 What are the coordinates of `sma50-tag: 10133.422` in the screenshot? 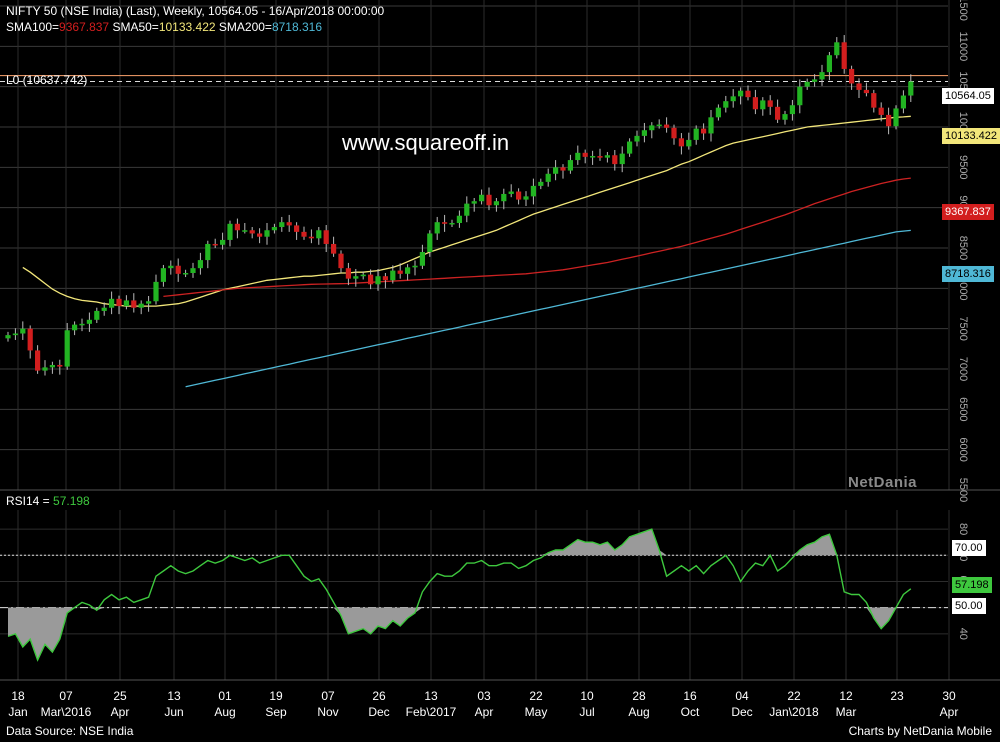 It's located at (971, 136).